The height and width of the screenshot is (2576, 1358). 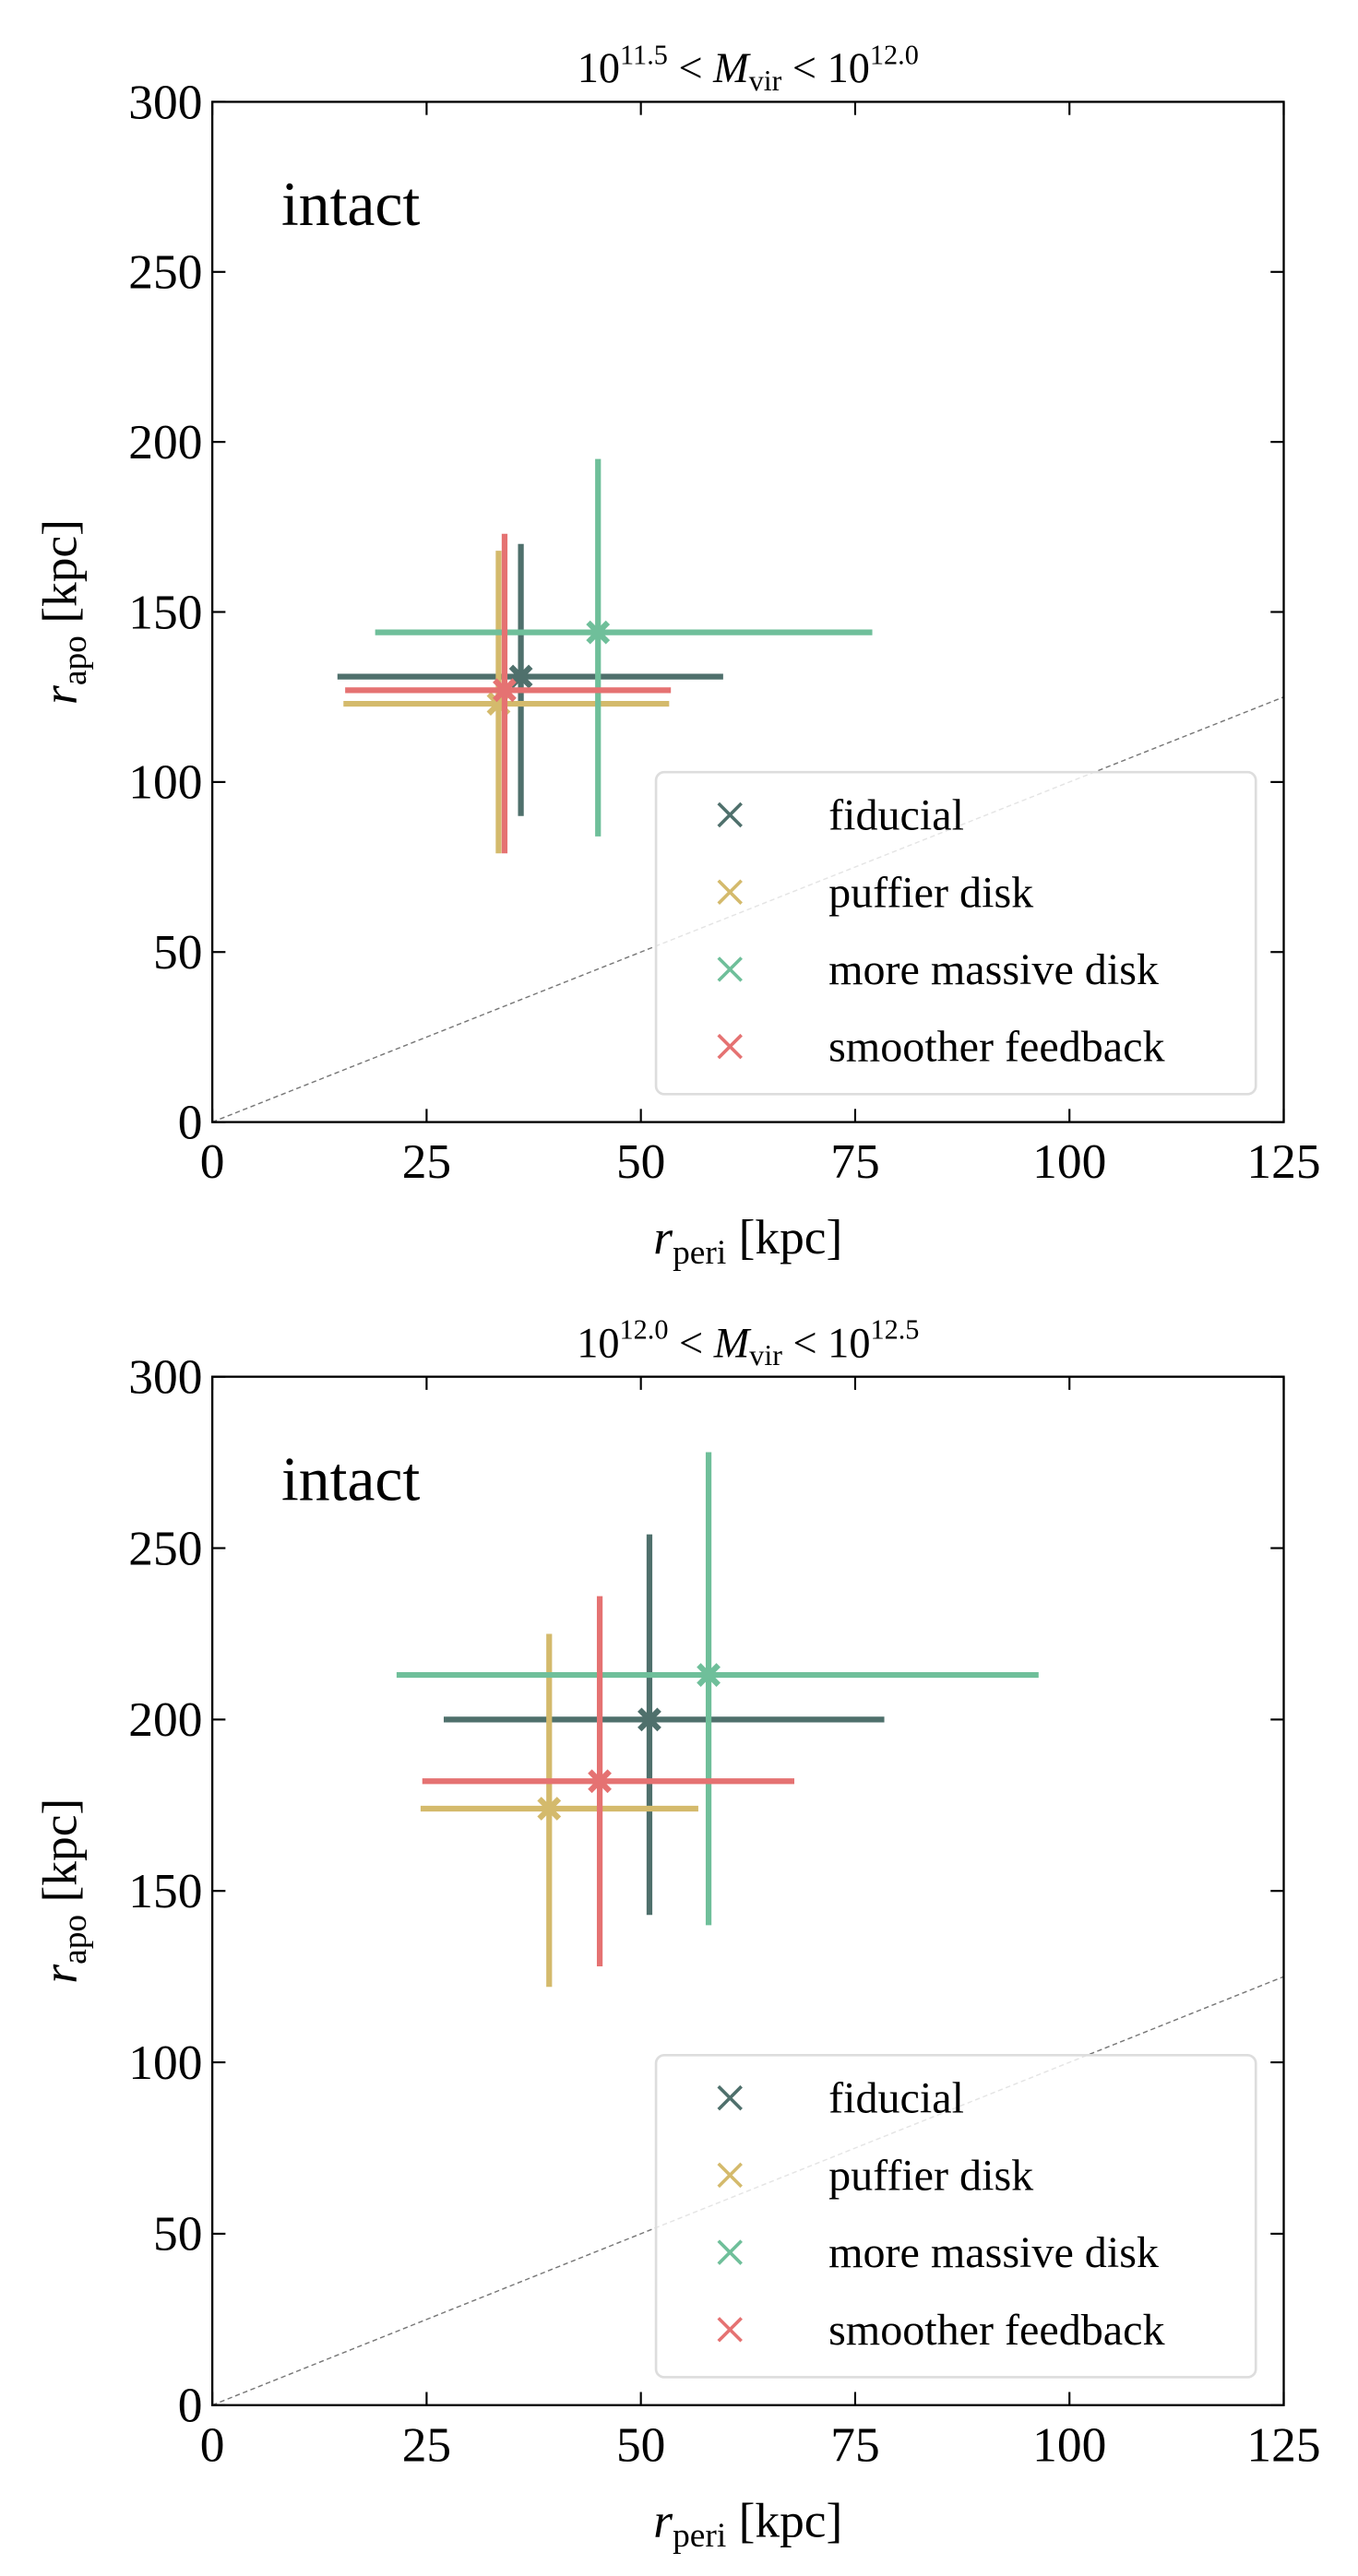 What do you see at coordinates (894, 1330) in the screenshot?
I see `title-exponent: 12.5` at bounding box center [894, 1330].